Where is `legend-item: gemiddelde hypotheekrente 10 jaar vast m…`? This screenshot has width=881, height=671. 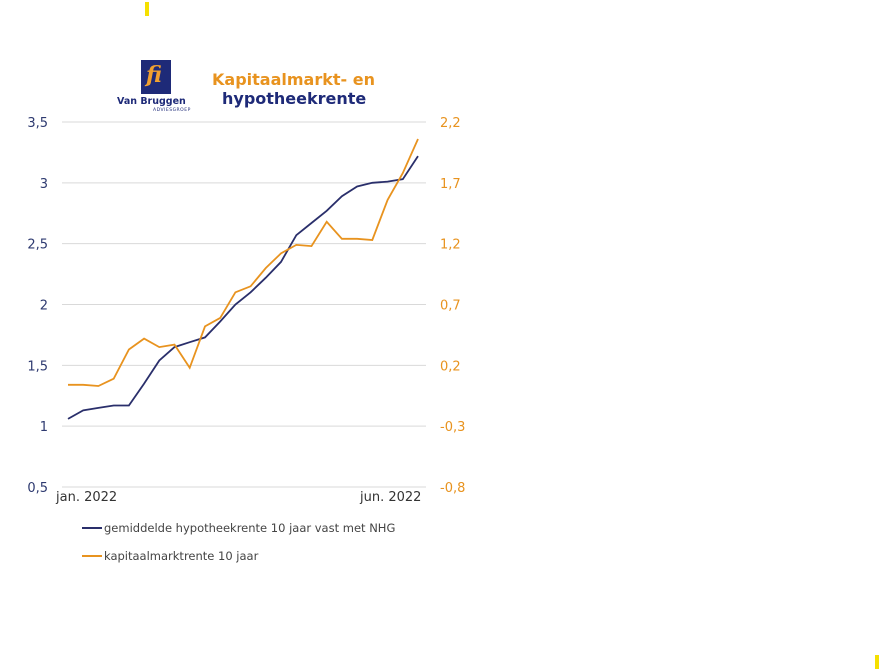 legend-item: gemiddelde hypotheekrente 10 jaar vast m… is located at coordinates (238, 528).